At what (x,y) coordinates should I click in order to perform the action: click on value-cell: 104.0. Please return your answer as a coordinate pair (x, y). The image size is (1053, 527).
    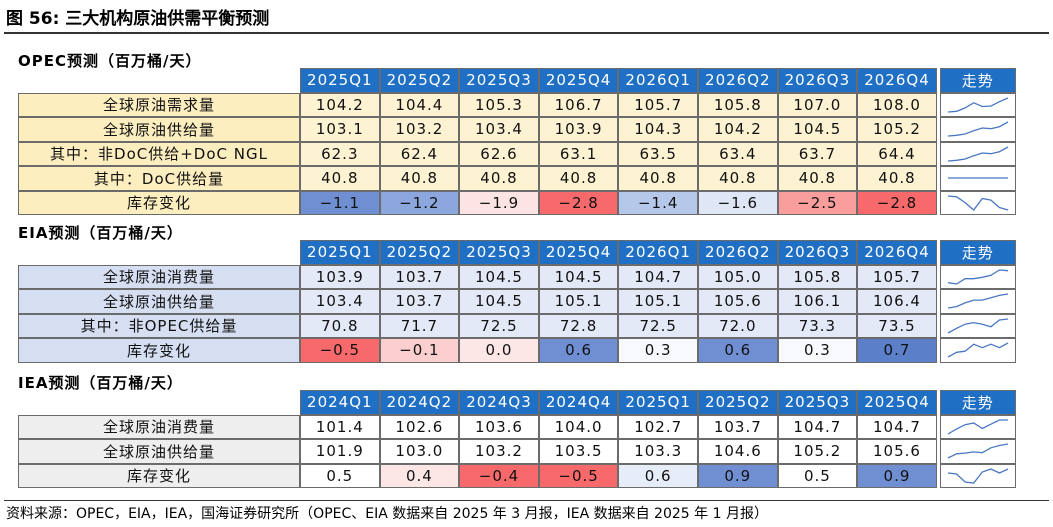
    Looking at the image, I should click on (578, 426).